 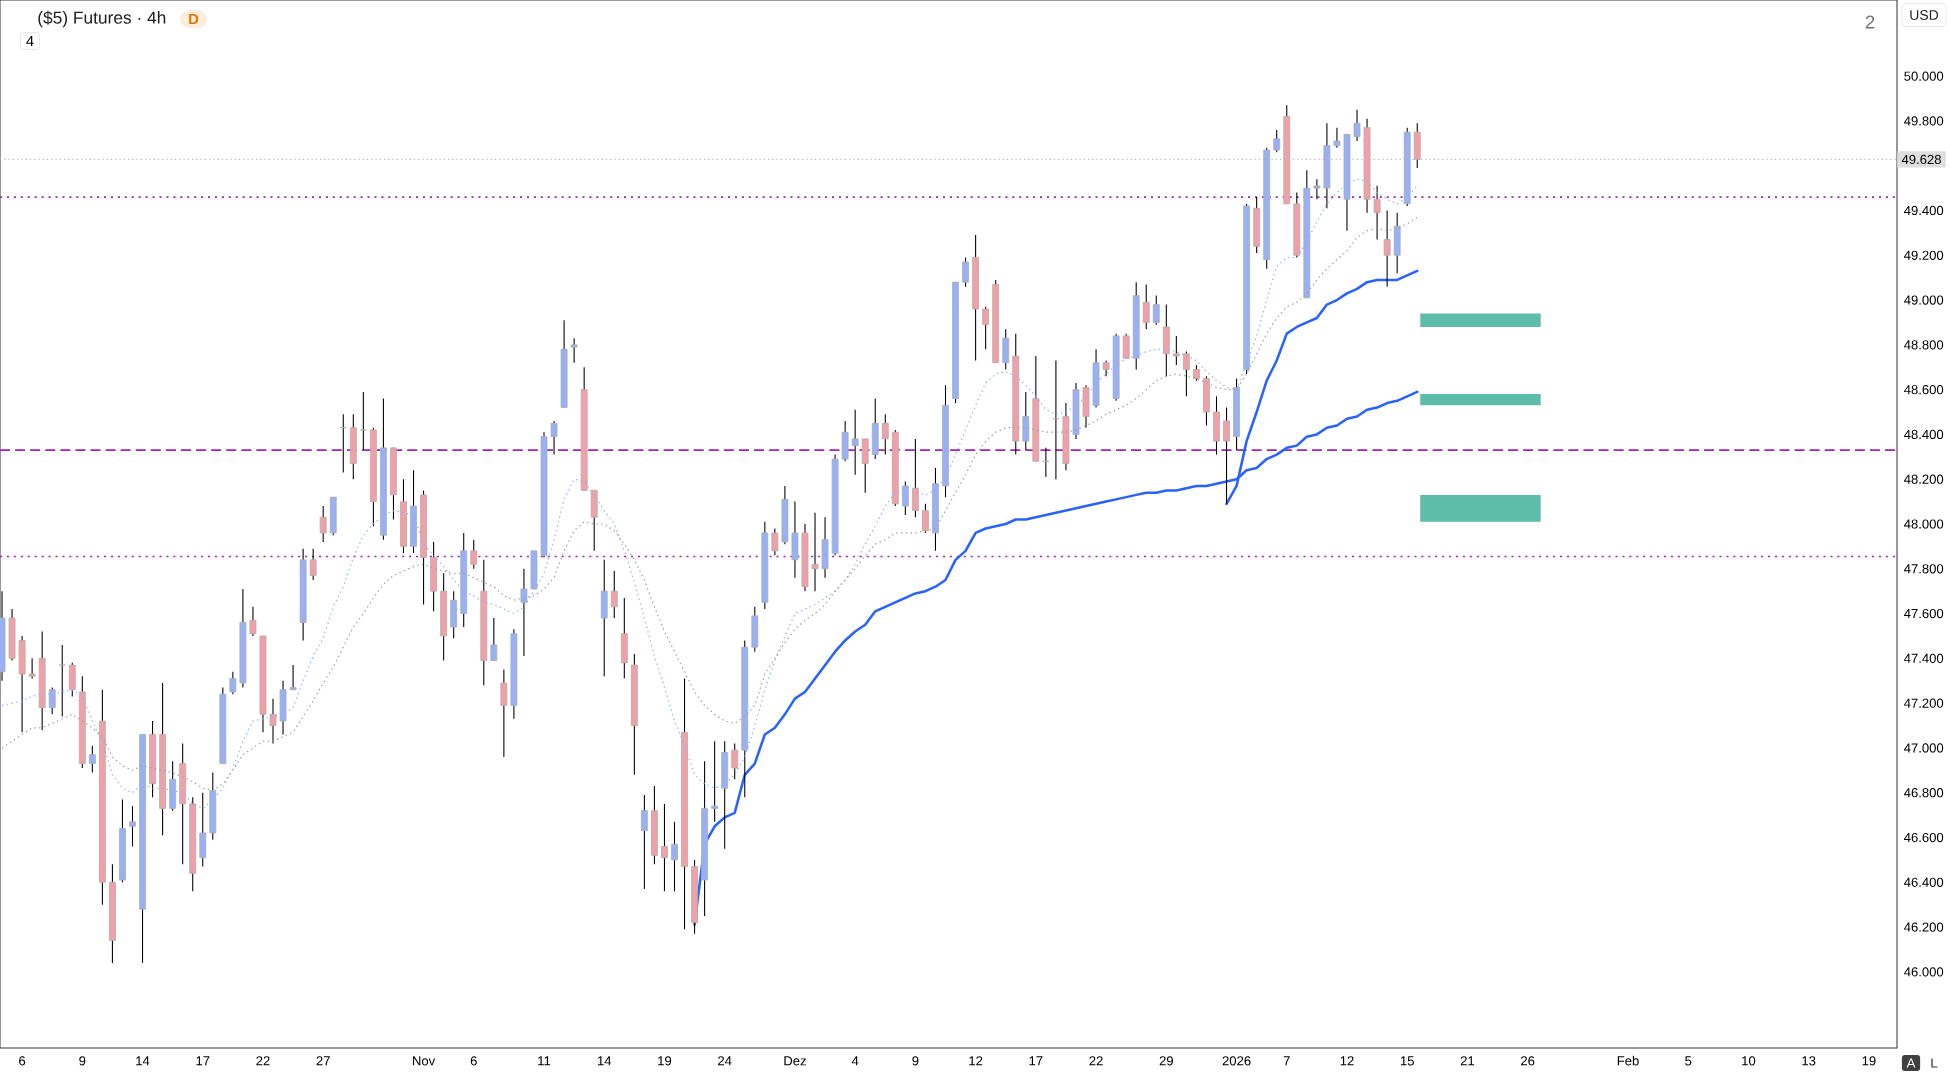 What do you see at coordinates (1407, 1061) in the screenshot?
I see `x-tick-label: 15` at bounding box center [1407, 1061].